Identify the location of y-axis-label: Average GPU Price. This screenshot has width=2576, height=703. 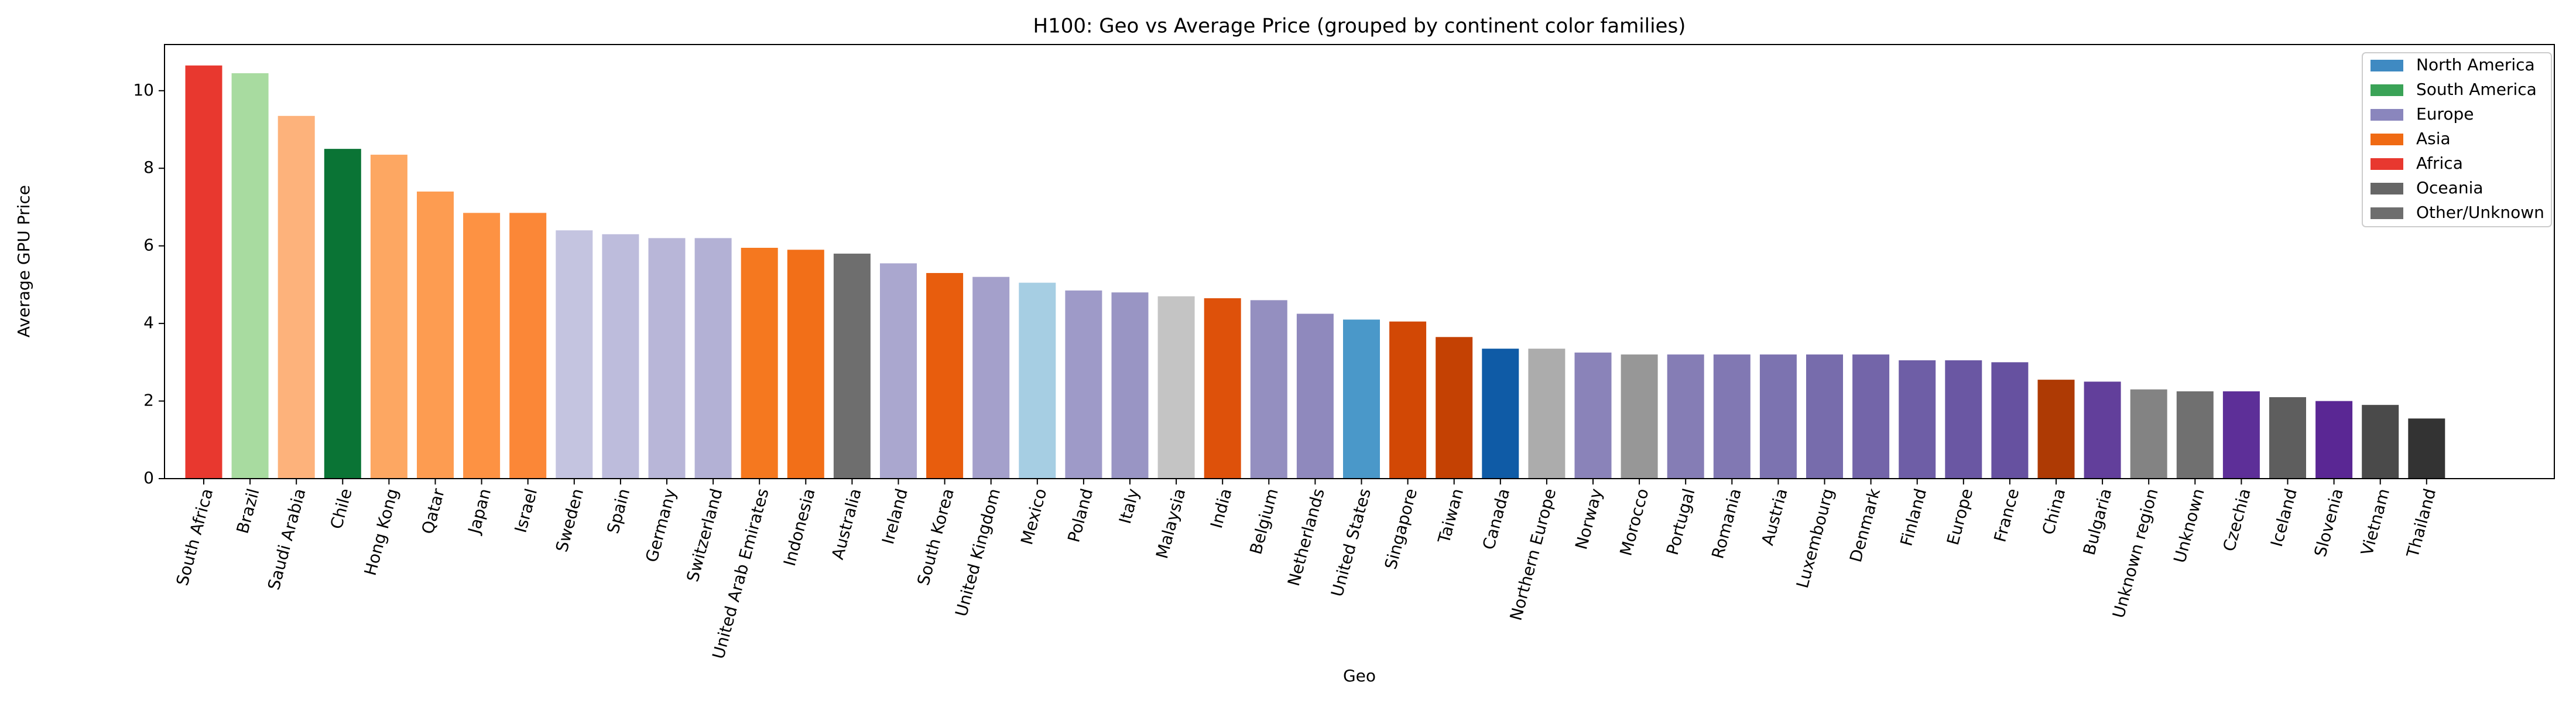
(23, 261).